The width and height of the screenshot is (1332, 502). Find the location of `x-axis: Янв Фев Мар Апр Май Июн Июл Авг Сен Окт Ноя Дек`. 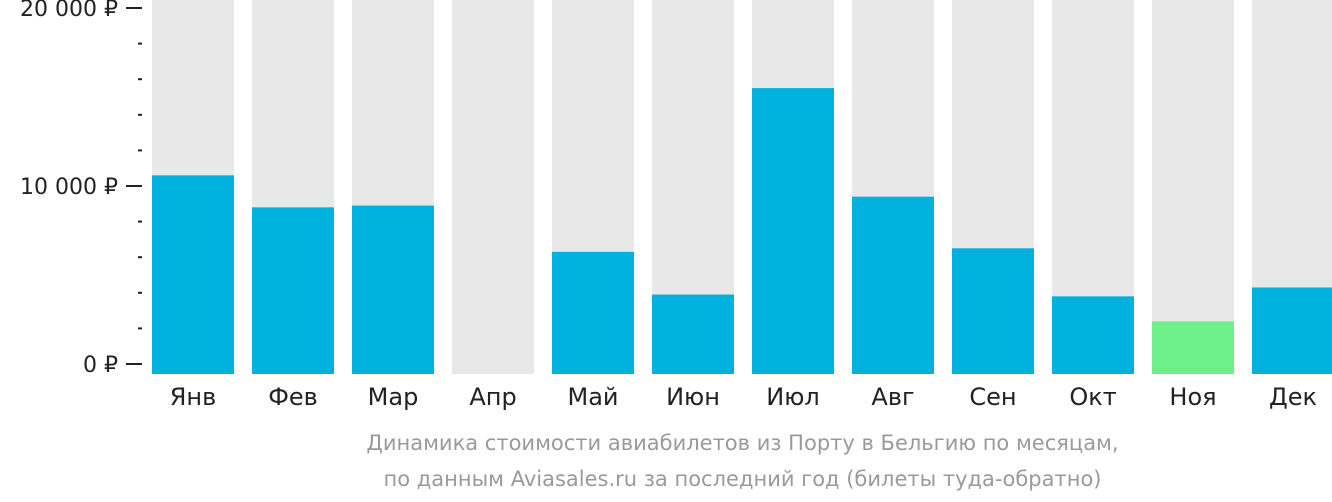

x-axis: Янв Фев Мар Апр Май Июн Июл Авг Сен Окт Ноя Дек is located at coordinates (743, 397).